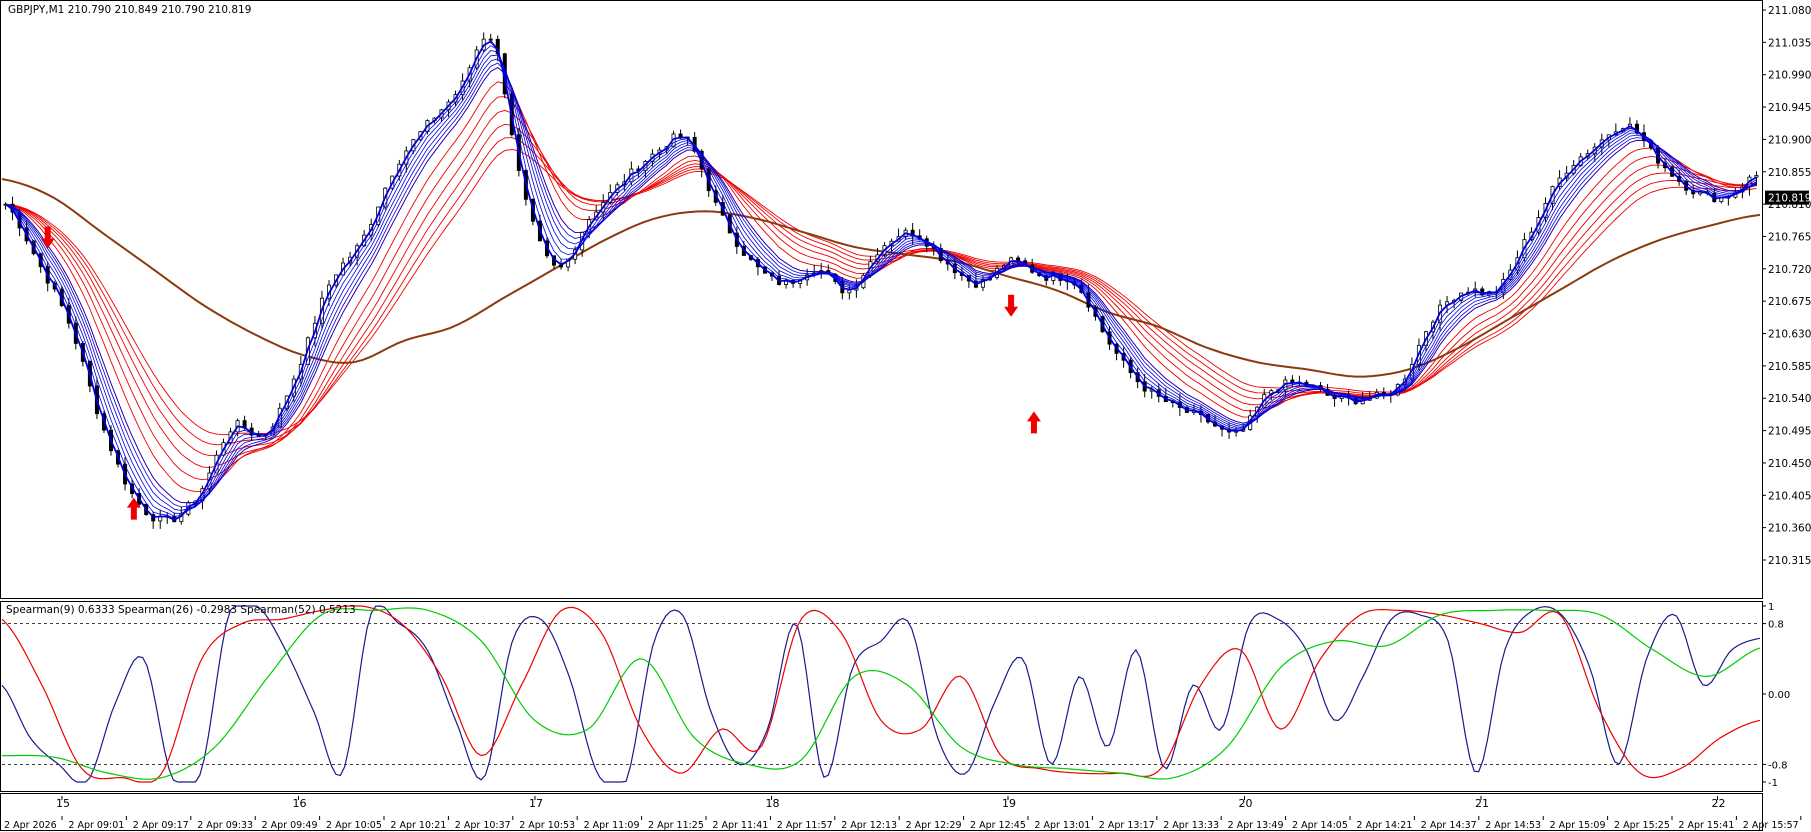 This screenshot has height=832, width=1811. What do you see at coordinates (1513, 825) in the screenshot?
I see `time-label: 2 Apr 14:53` at bounding box center [1513, 825].